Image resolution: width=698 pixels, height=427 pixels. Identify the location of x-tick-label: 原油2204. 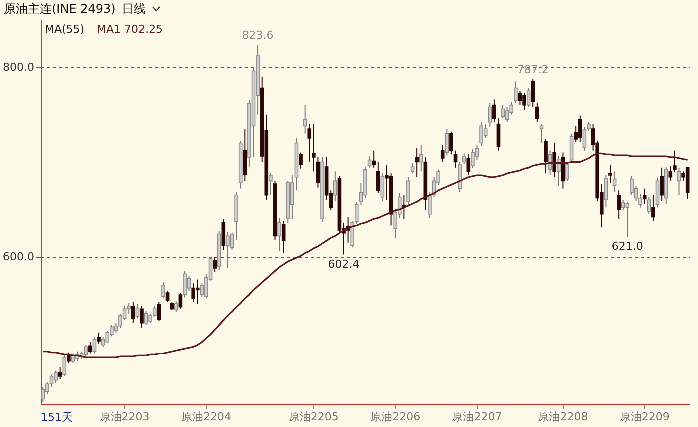
(206, 417).